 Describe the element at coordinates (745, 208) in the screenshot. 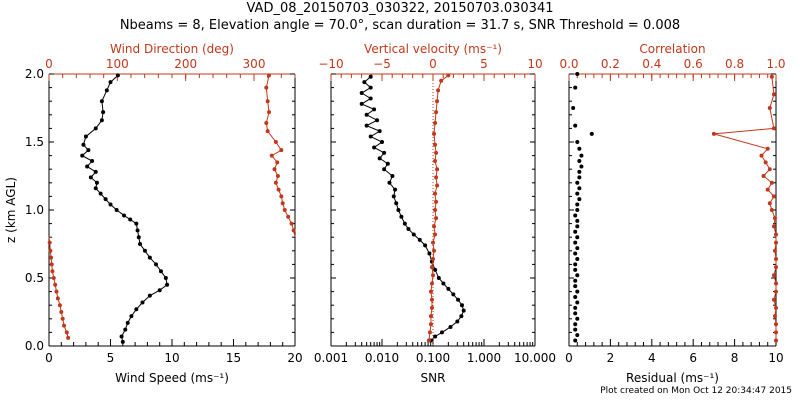

I see `series-line` at that location.